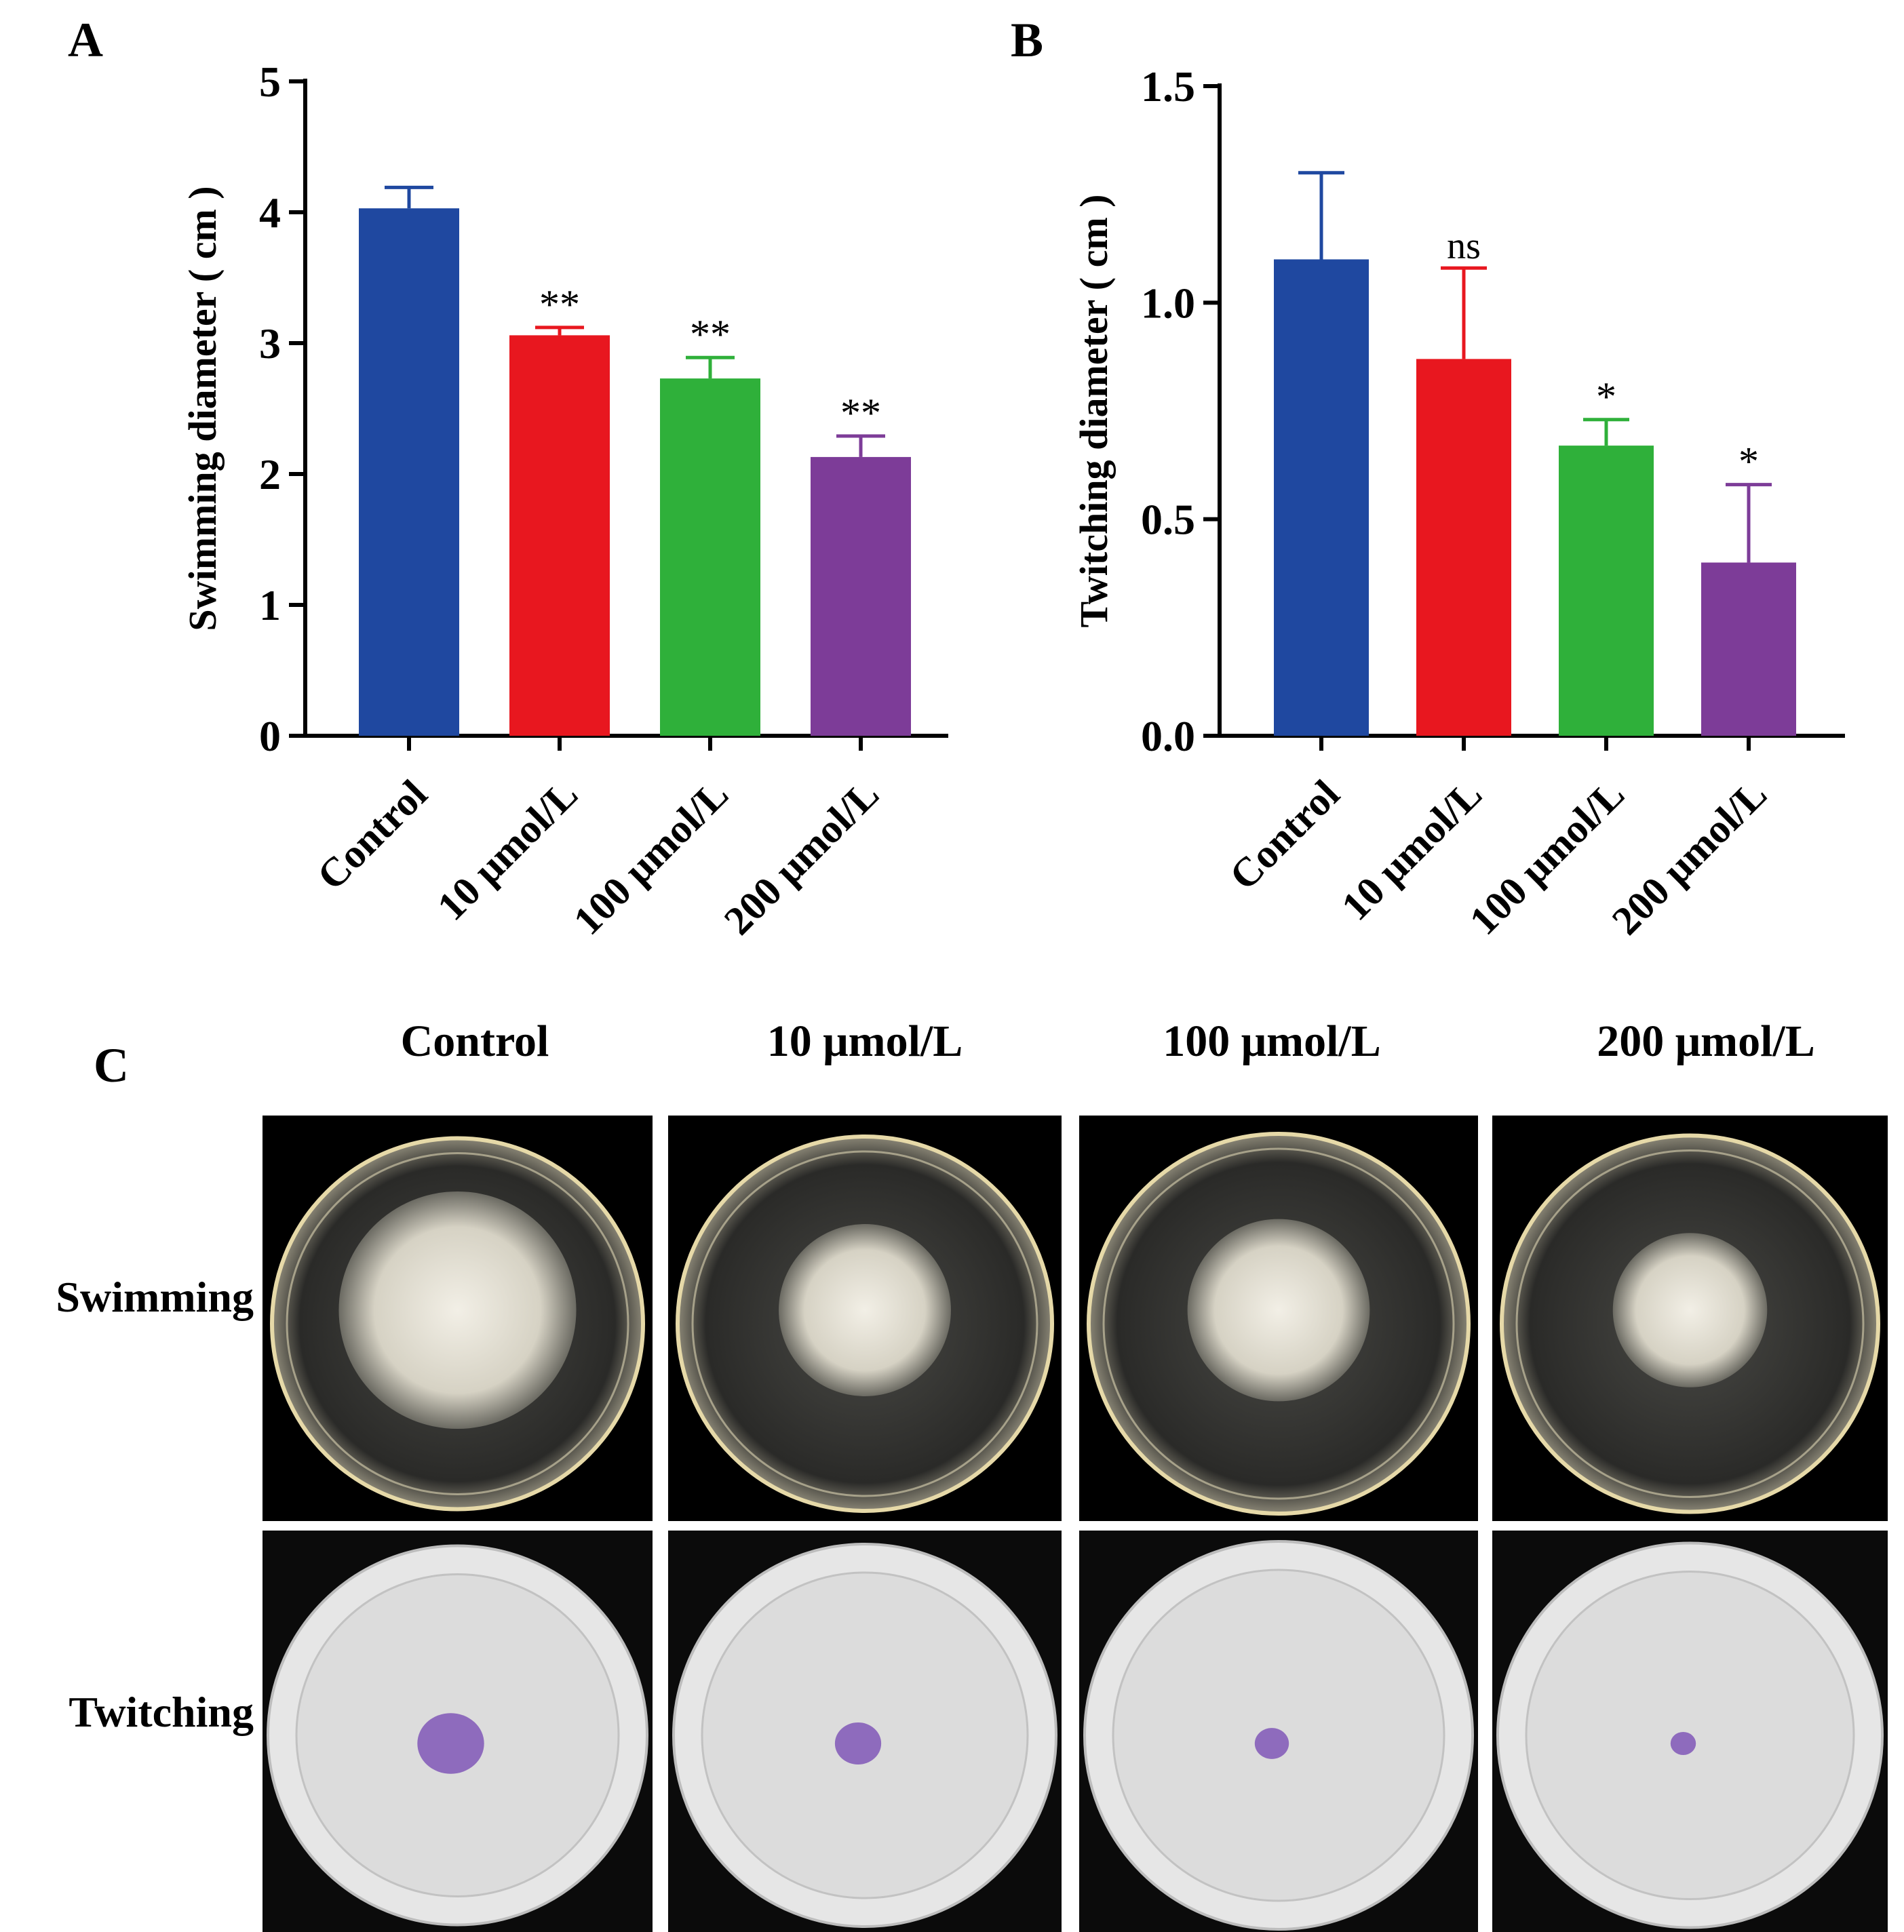 This screenshot has height=1932, width=1904. Describe the element at coordinates (112, 1065) in the screenshot. I see `panel-label-c: C` at that location.